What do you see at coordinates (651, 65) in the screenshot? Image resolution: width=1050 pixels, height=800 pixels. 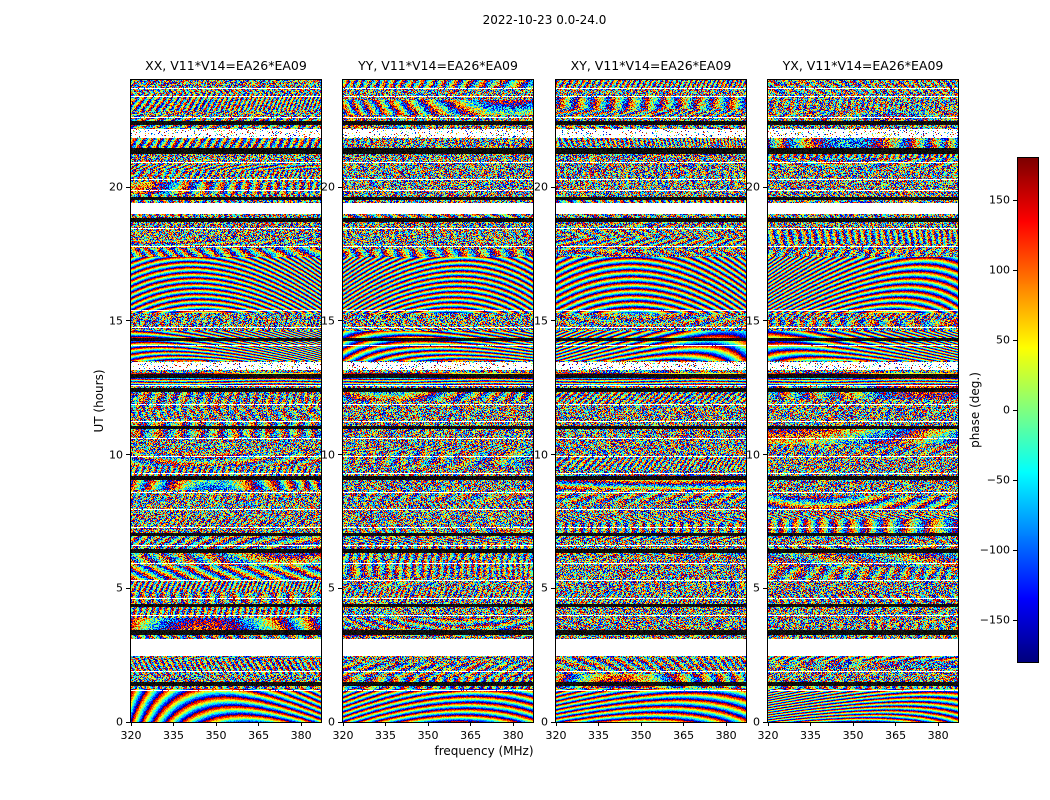 I see `panel-title-xy: XY, V11*V14=EA26*EA09` at bounding box center [651, 65].